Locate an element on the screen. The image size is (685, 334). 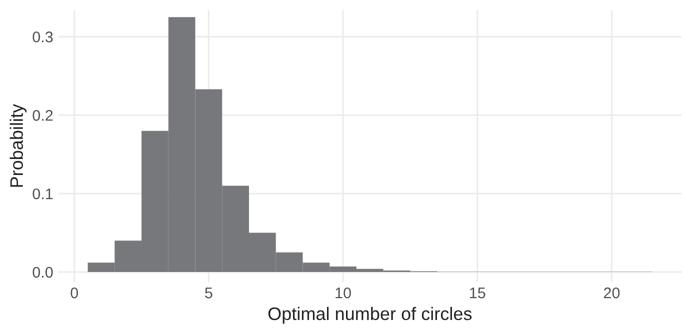
y-tick-label: 0.3 is located at coordinates (42, 37).